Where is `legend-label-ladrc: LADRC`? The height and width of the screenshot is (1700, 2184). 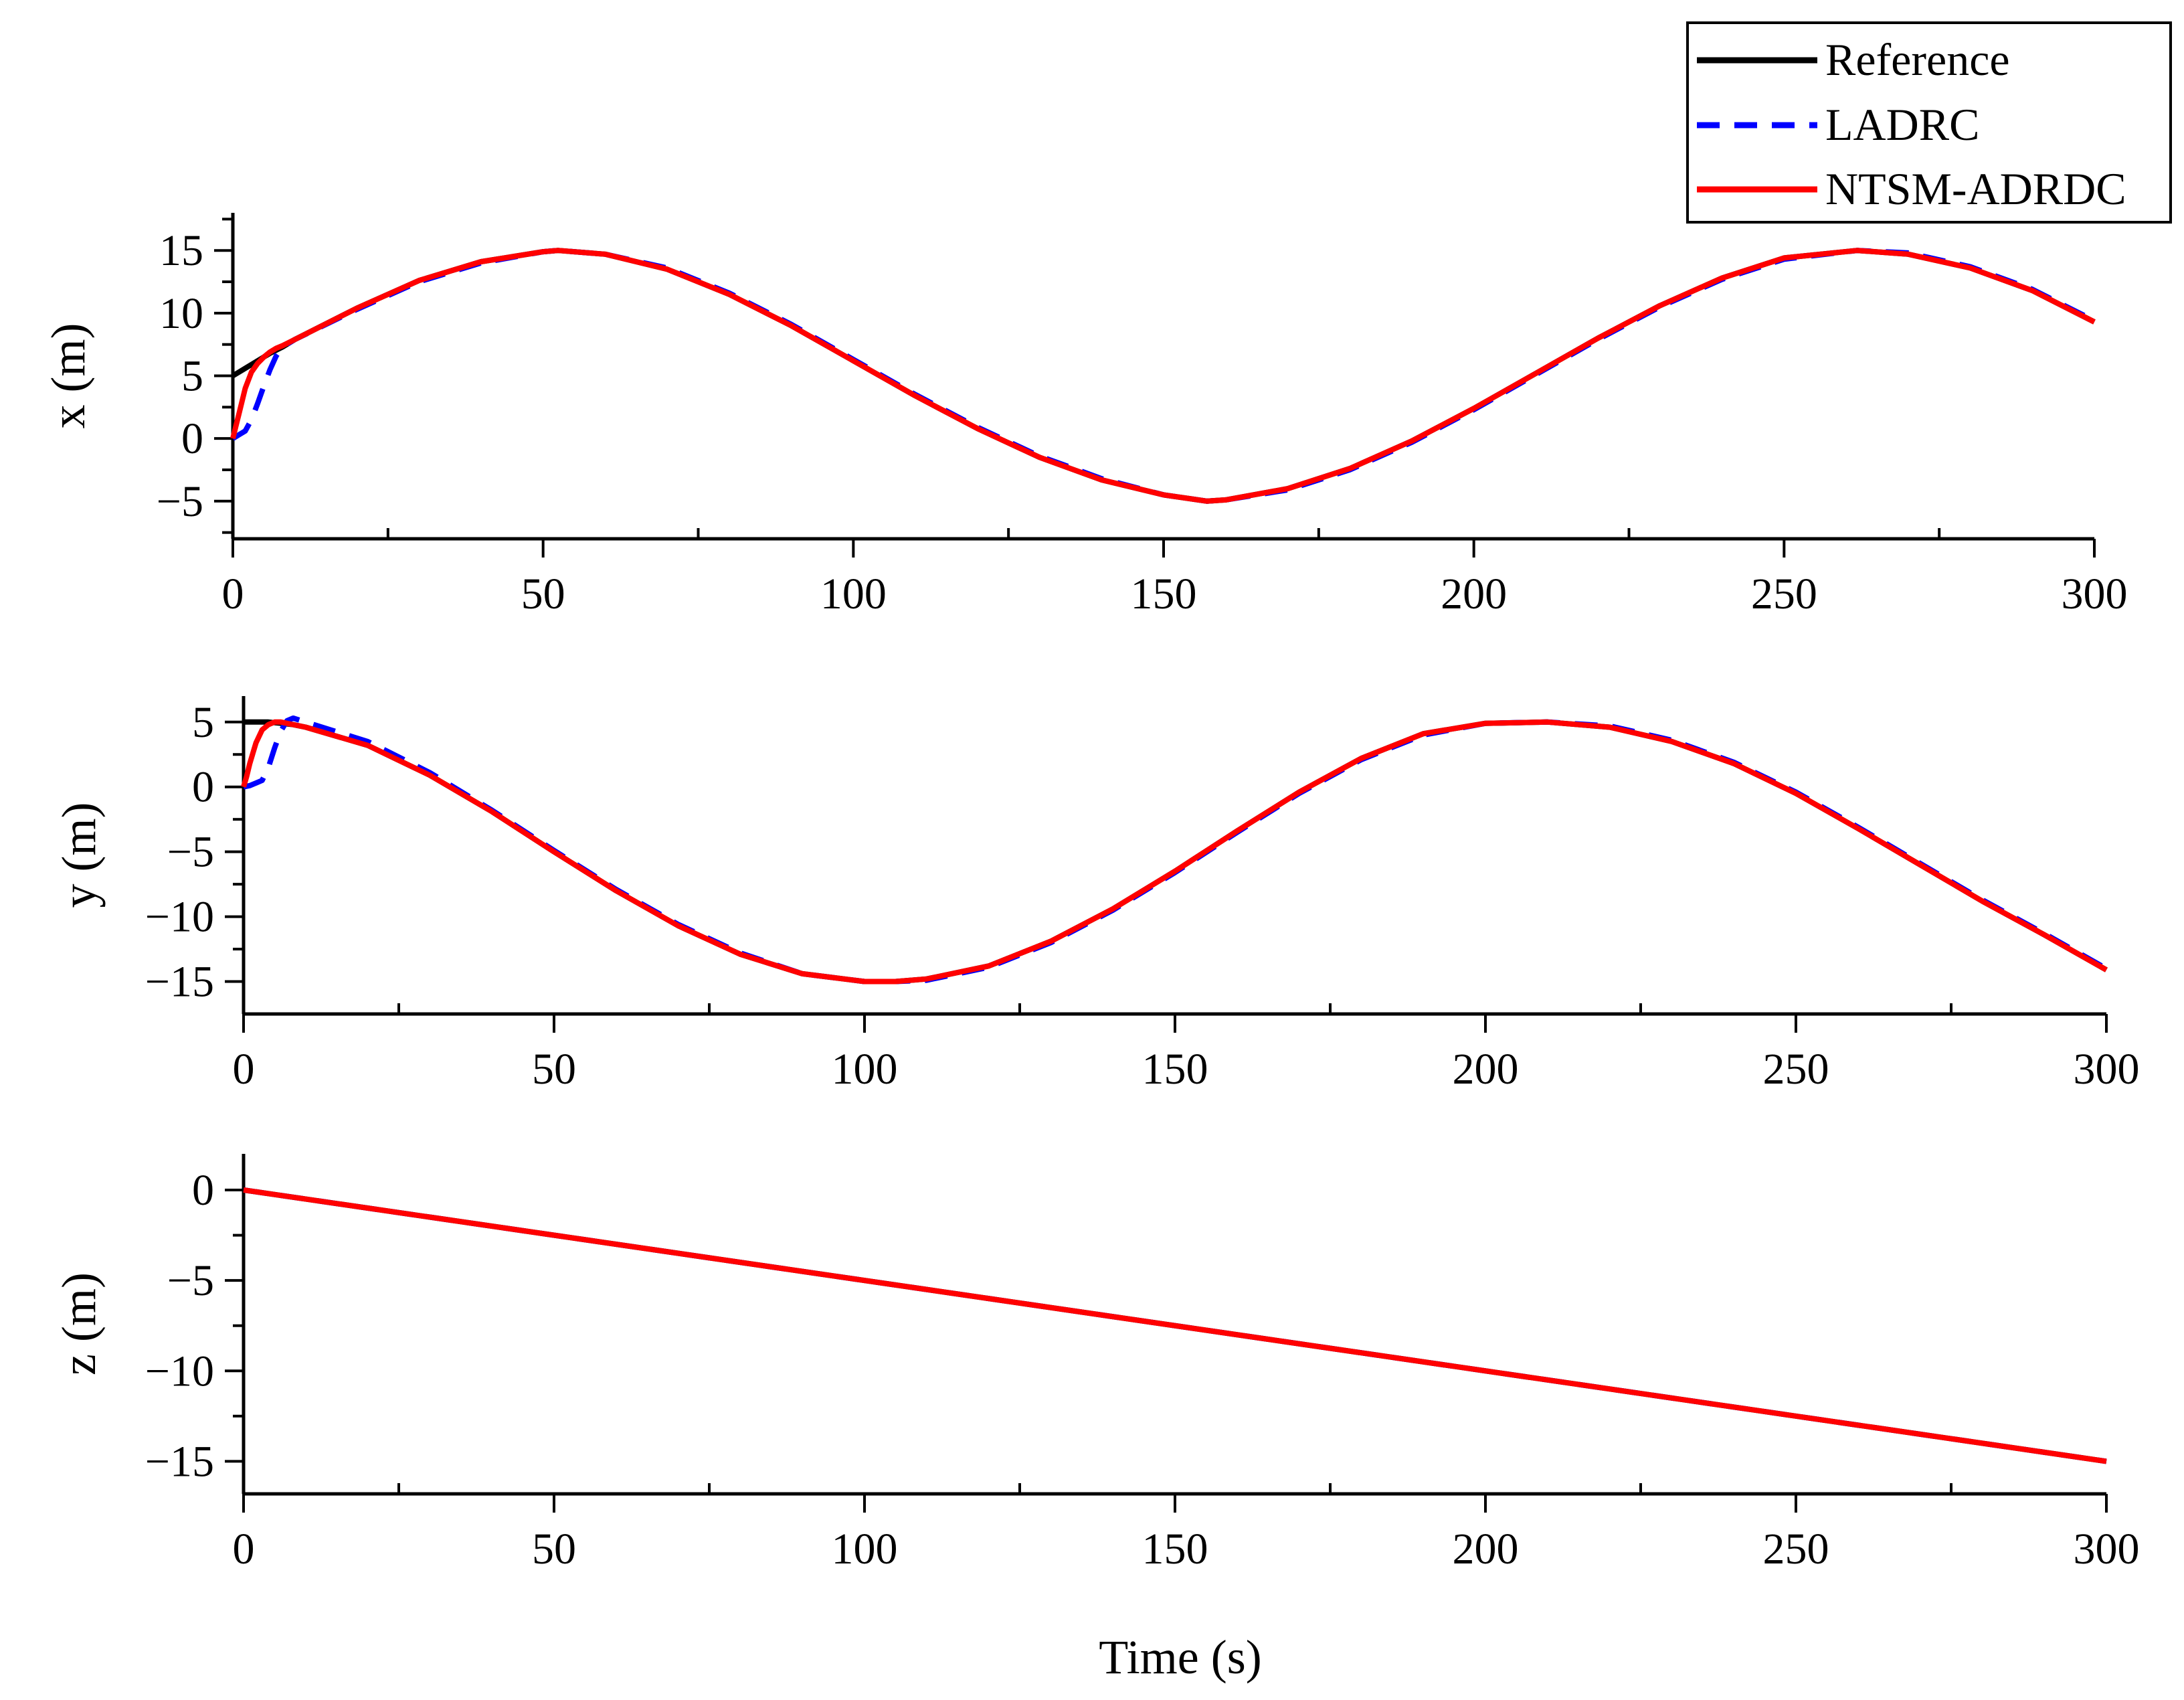 legend-label-ladrc: LADRC is located at coordinates (1902, 125).